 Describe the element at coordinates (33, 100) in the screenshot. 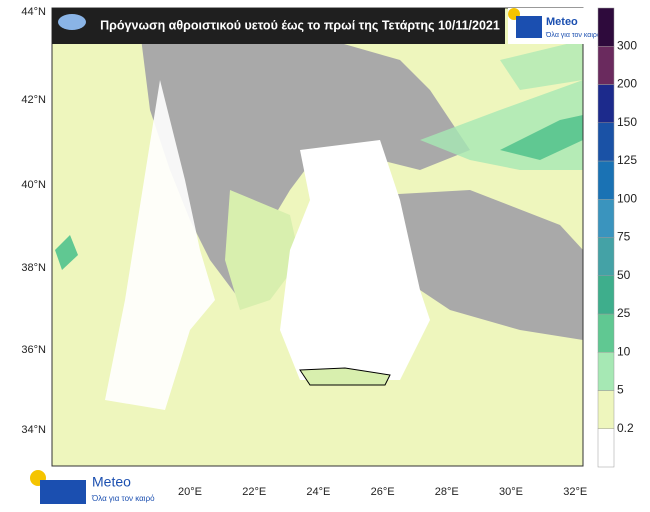

I see `lat-label: 42°N` at that location.